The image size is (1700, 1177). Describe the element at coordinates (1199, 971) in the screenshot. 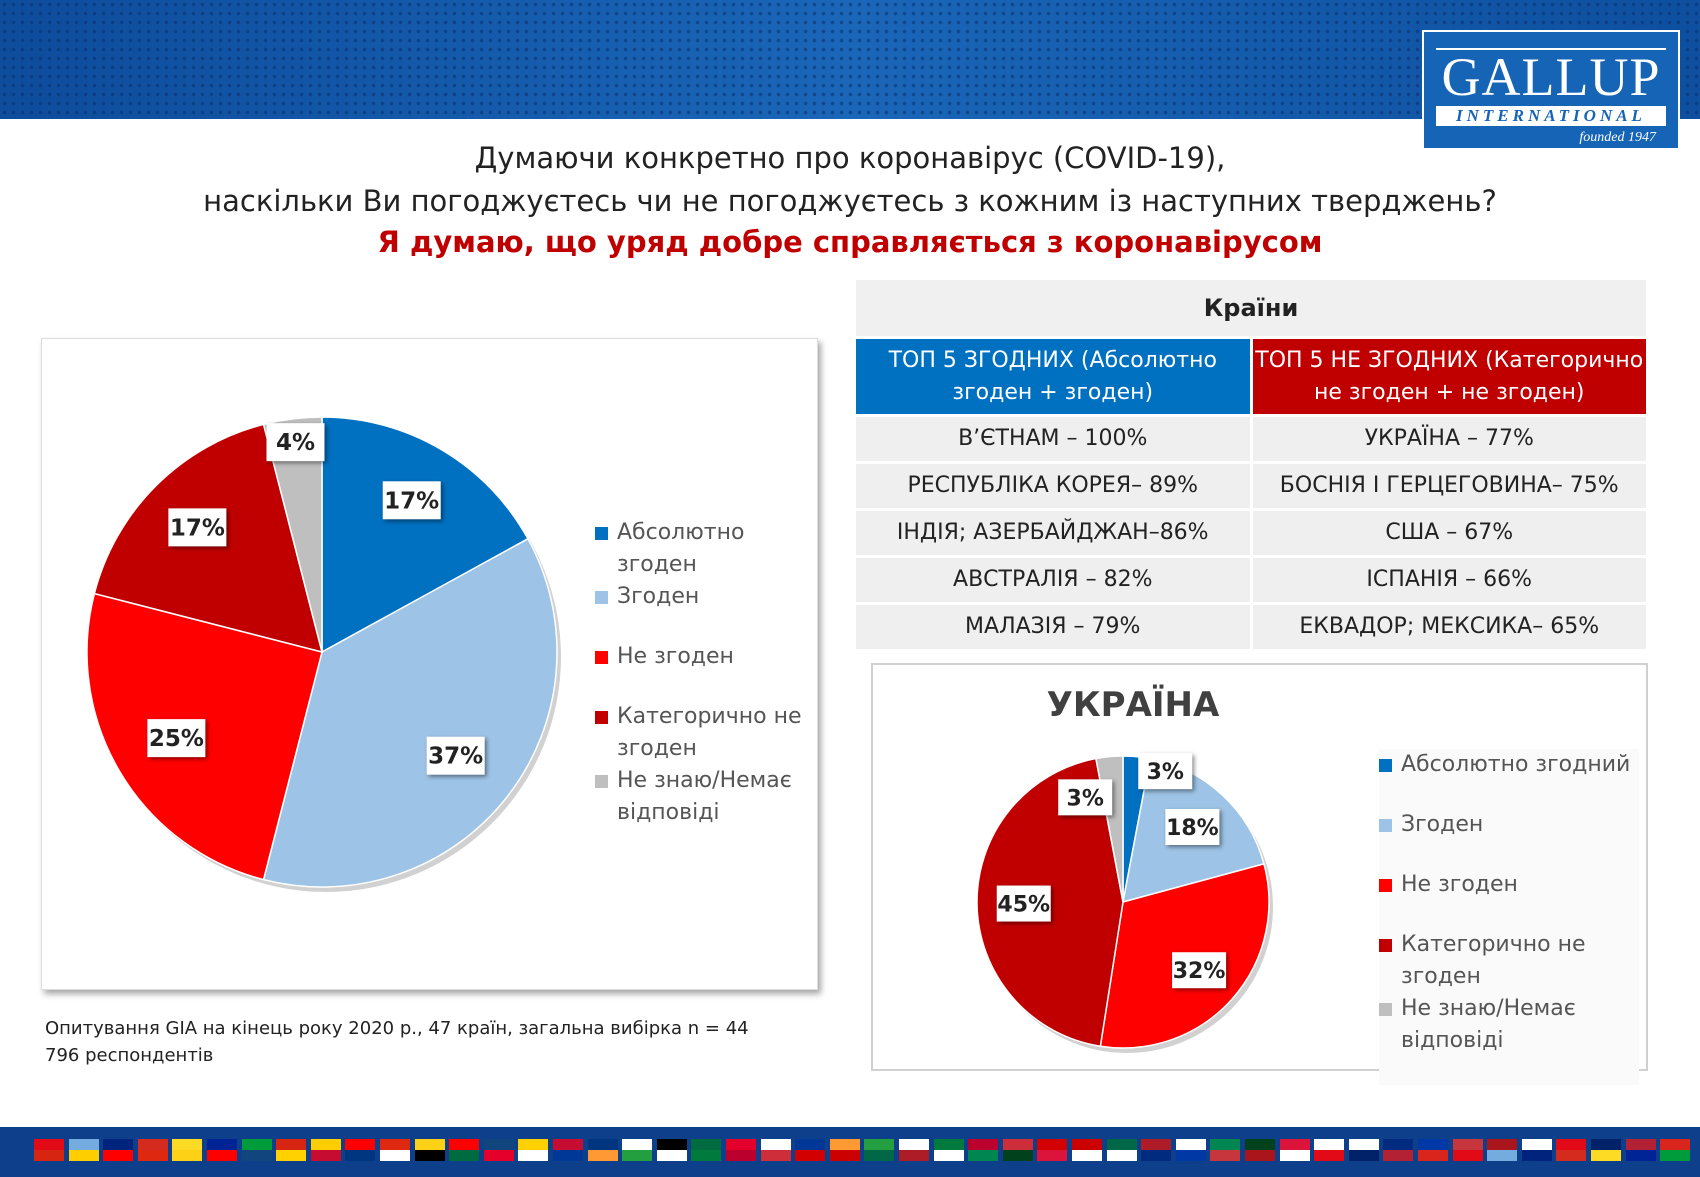

I see `data-label: 32%` at that location.